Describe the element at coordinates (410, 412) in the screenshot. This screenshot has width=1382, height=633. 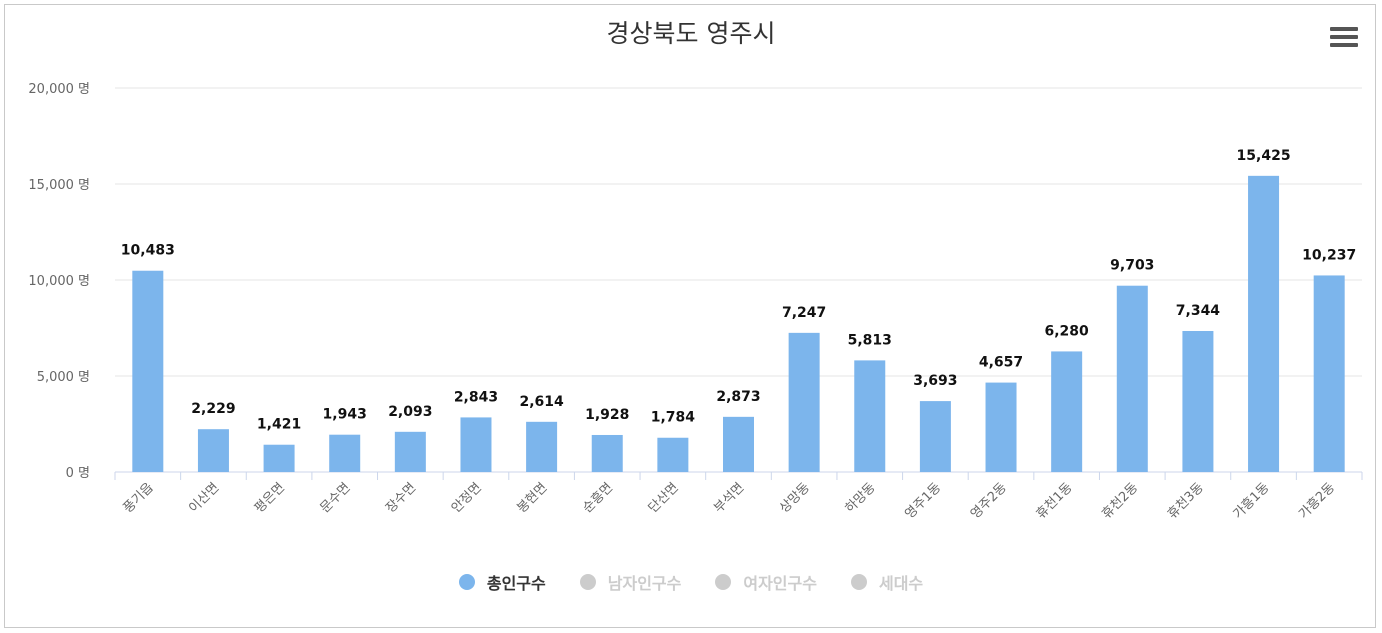
I see `data-label: 2,093` at that location.